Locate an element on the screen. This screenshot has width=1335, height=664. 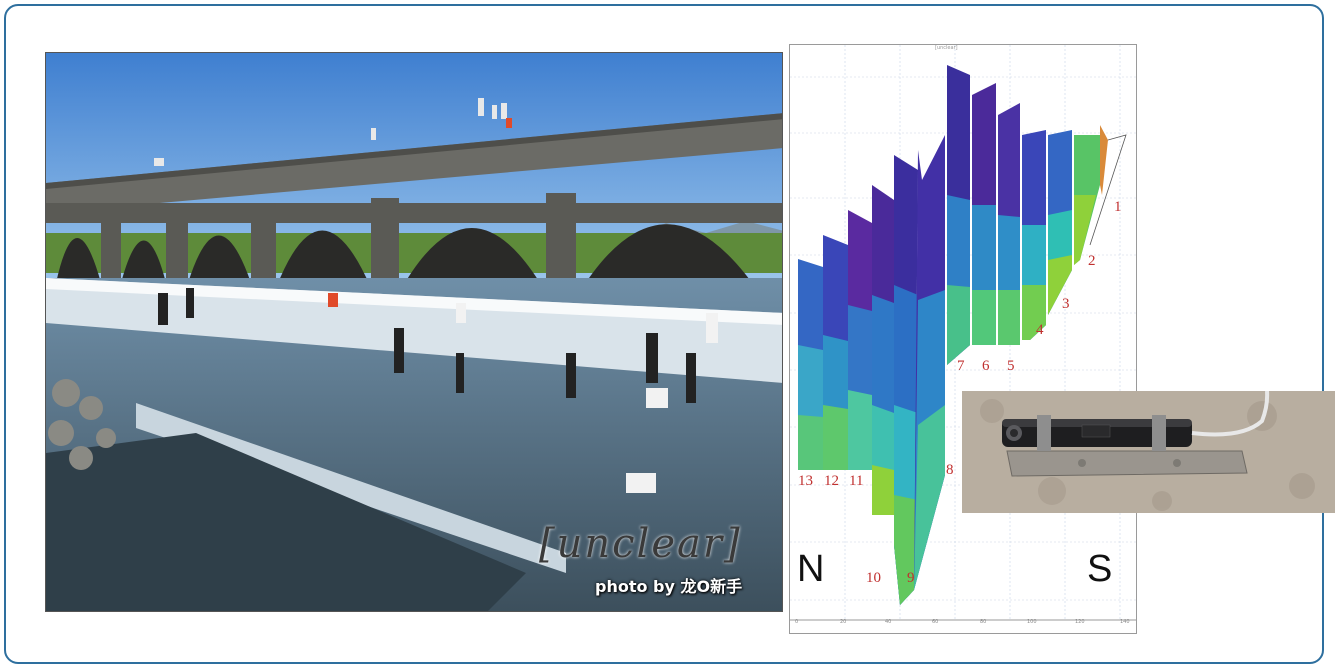
x-tick: 100 is located at coordinates (1032, 622).